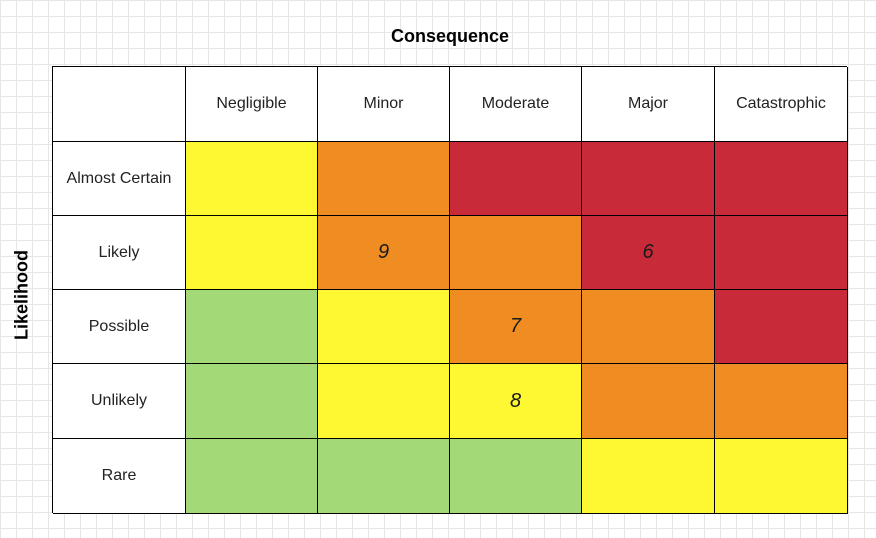 This screenshot has width=876, height=538. What do you see at coordinates (252, 253) in the screenshot?
I see `risk-cell-likely-negligible` at bounding box center [252, 253].